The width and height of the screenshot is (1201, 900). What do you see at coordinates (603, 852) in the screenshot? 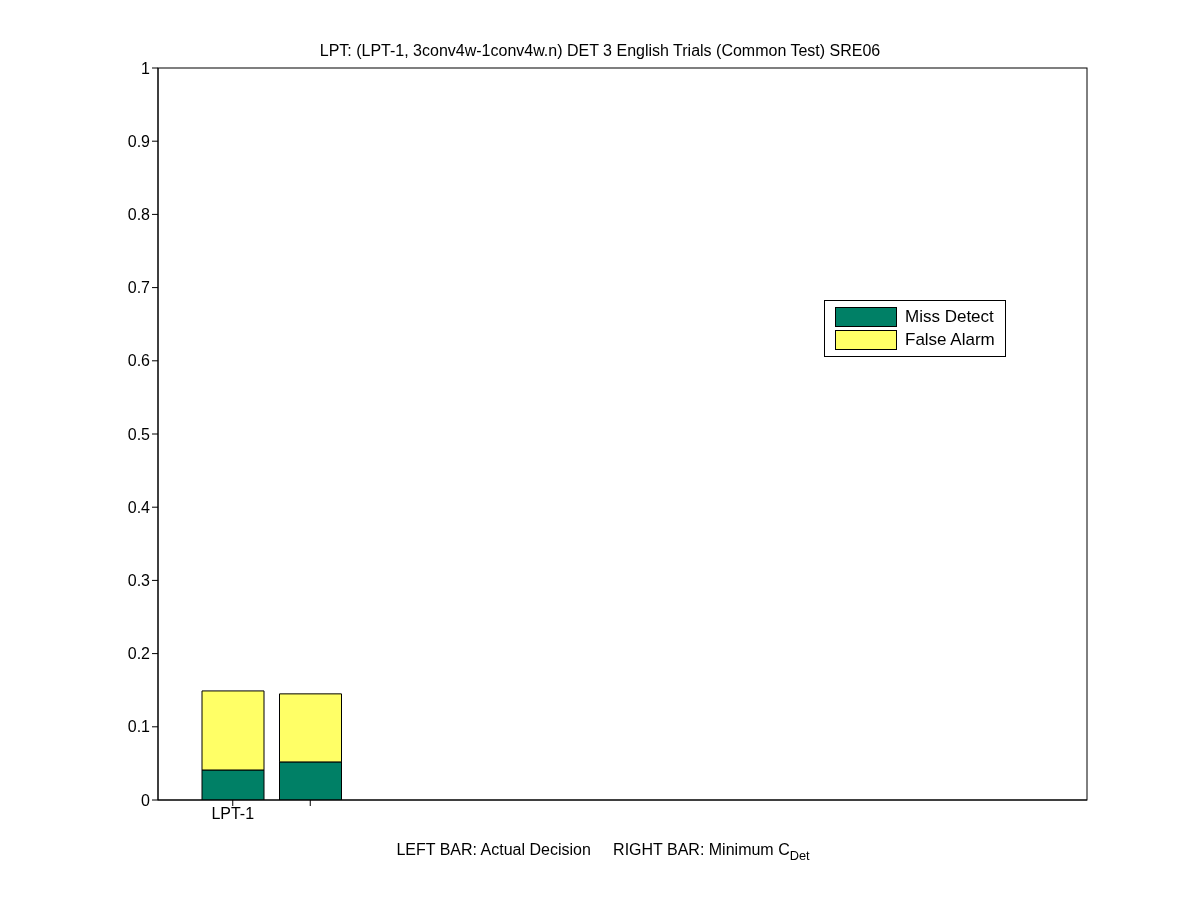
I see `x-axis-title: LEFT BAR: Actual Decision RIGHT BAR: Minimum C$_{Det}$` at bounding box center [603, 852].